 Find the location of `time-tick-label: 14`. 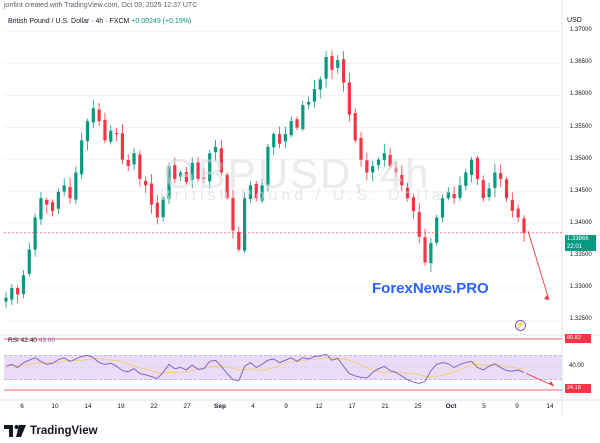

time-tick-label: 14 is located at coordinates (88, 406).